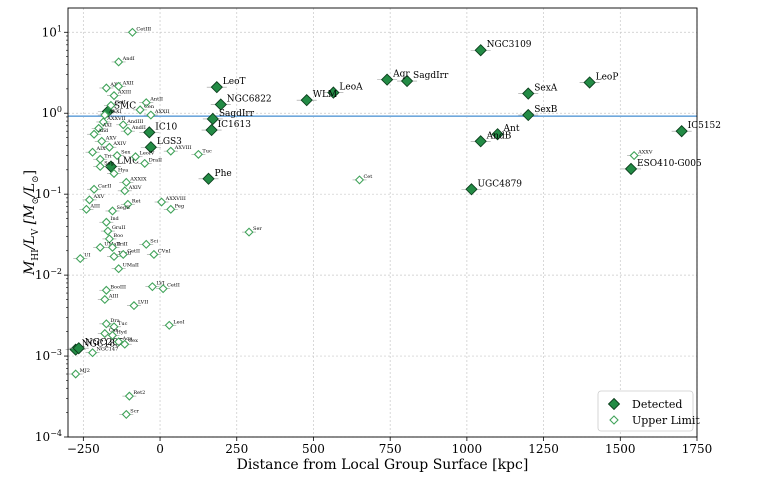 Image resolution: width=768 pixels, height=480 pixels. What do you see at coordinates (511, 129) in the screenshot?
I see `point-label: Ant` at bounding box center [511, 129].